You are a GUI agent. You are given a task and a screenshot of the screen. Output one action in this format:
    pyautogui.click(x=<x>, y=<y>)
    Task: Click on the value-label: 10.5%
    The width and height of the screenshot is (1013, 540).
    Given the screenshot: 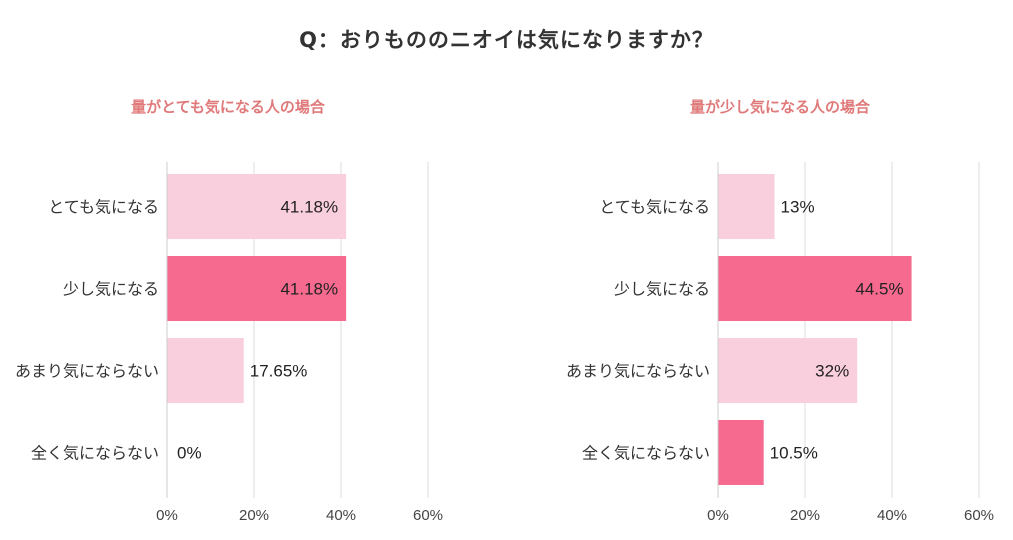 What is the action you would take?
    pyautogui.click(x=794, y=453)
    